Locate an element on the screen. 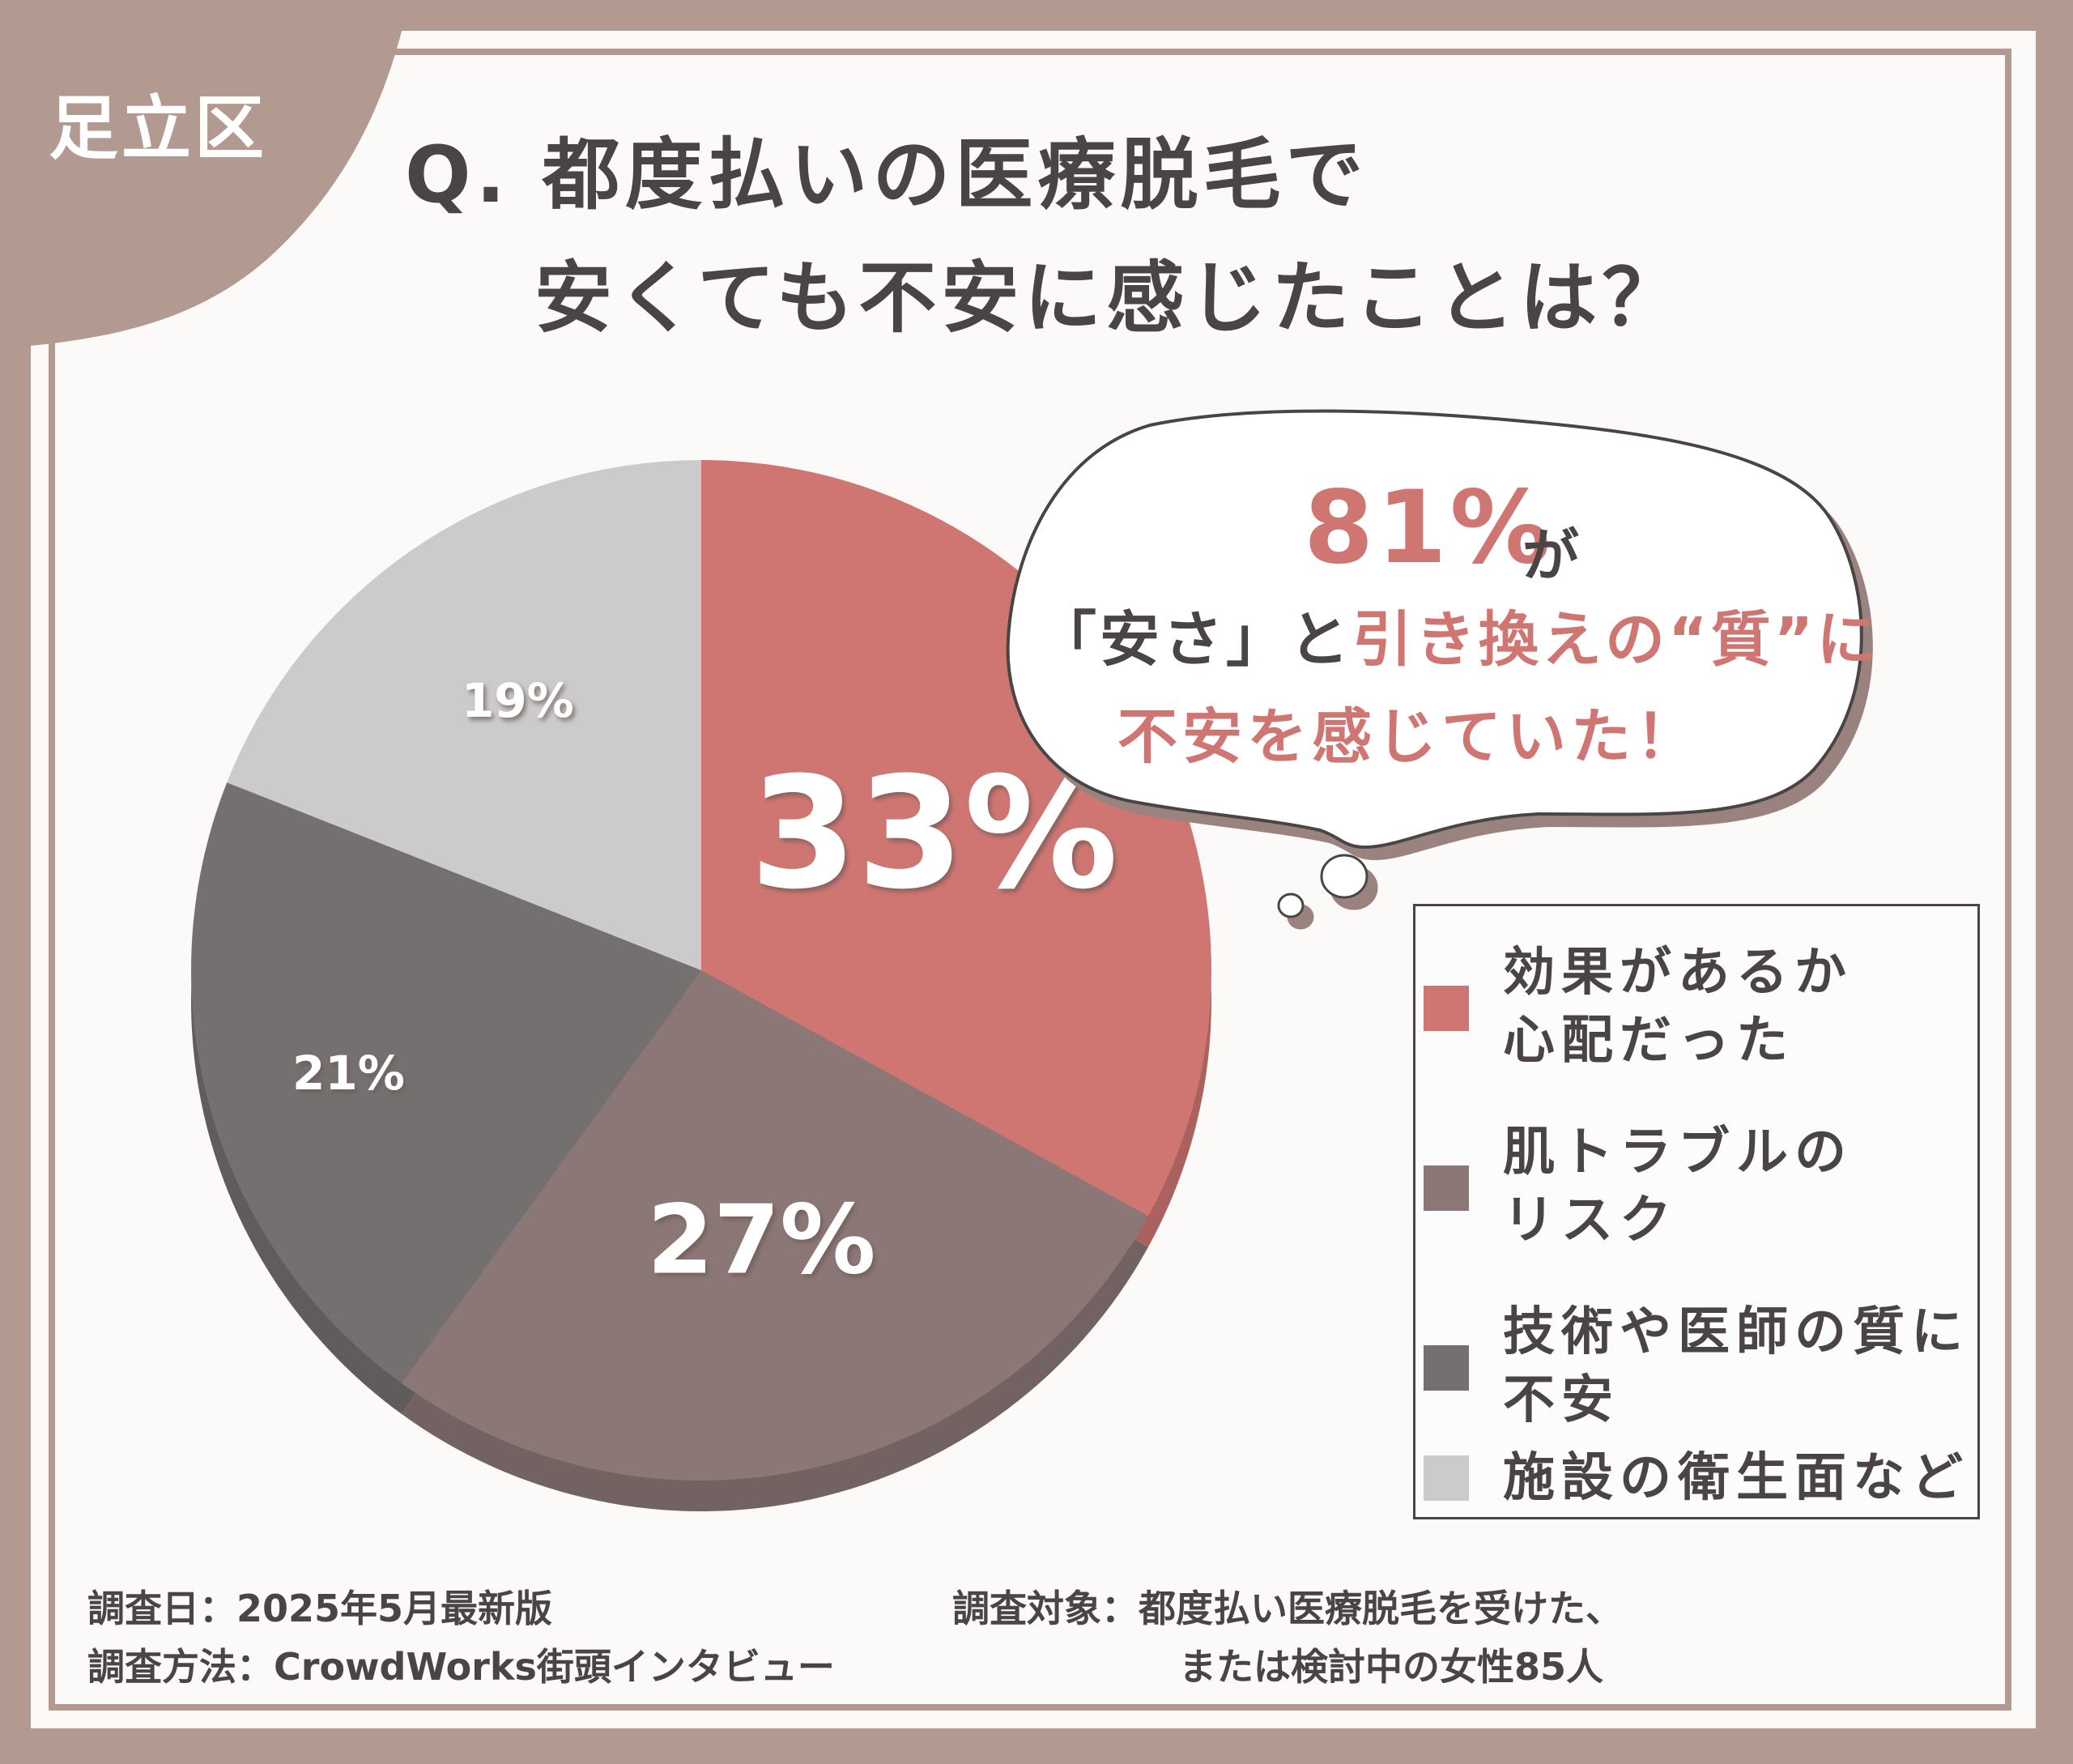 This screenshot has width=2073, height=1764. question-title-line2: 安くても不安に感じたことは？ is located at coordinates (1109, 298).